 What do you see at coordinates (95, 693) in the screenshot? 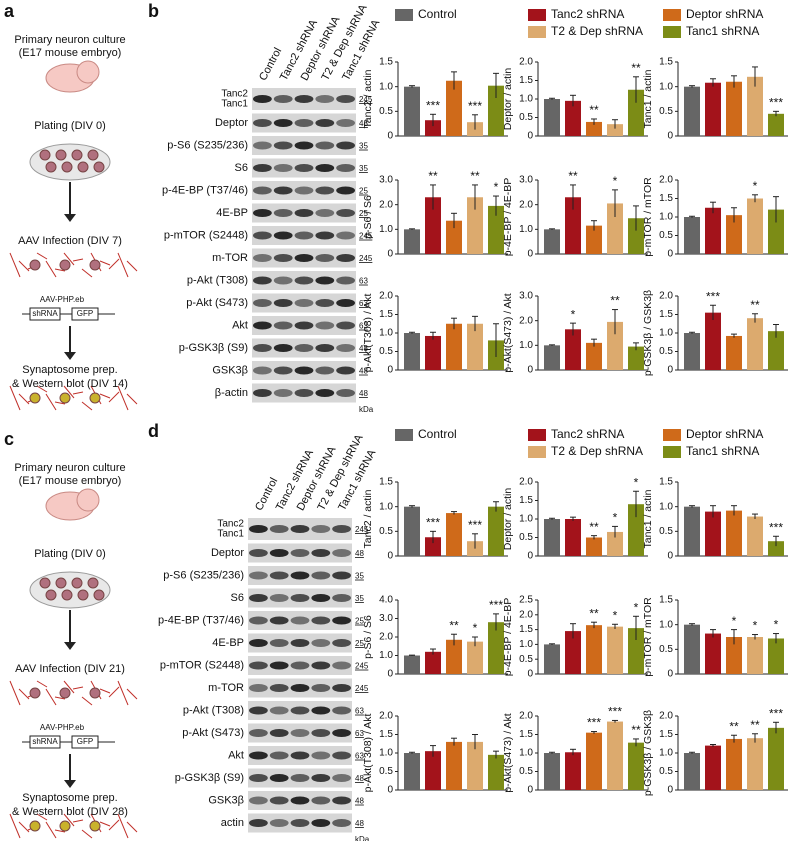
I see `soma` at bounding box center [95, 693].